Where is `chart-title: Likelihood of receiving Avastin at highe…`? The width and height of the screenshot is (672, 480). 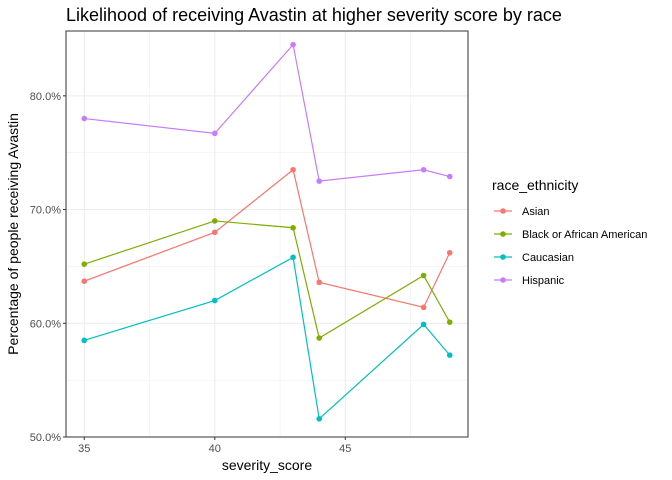
chart-title: Likelihood of receiving Avastin at highe… is located at coordinates (314, 15).